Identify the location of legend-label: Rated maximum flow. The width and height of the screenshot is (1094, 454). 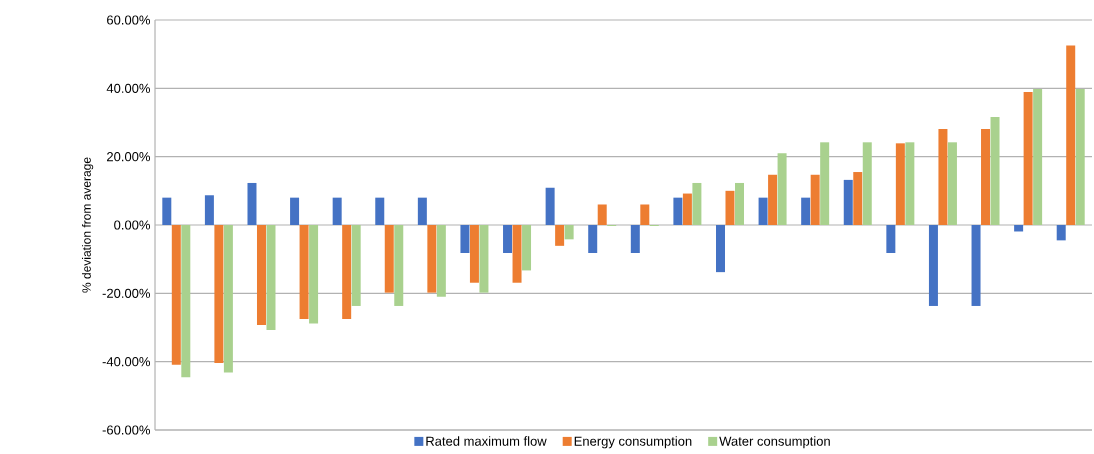
(486, 441).